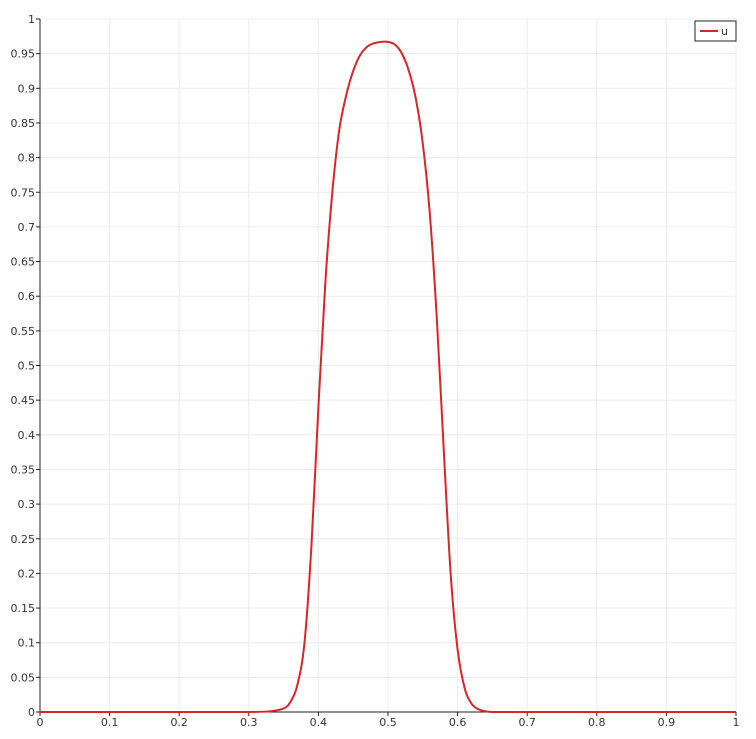  I want to click on x-axis: 0 0.1 0.2 0.3 0.4 0.5 0.6 0.7 0.8 0.9 1, so click(388, 720).